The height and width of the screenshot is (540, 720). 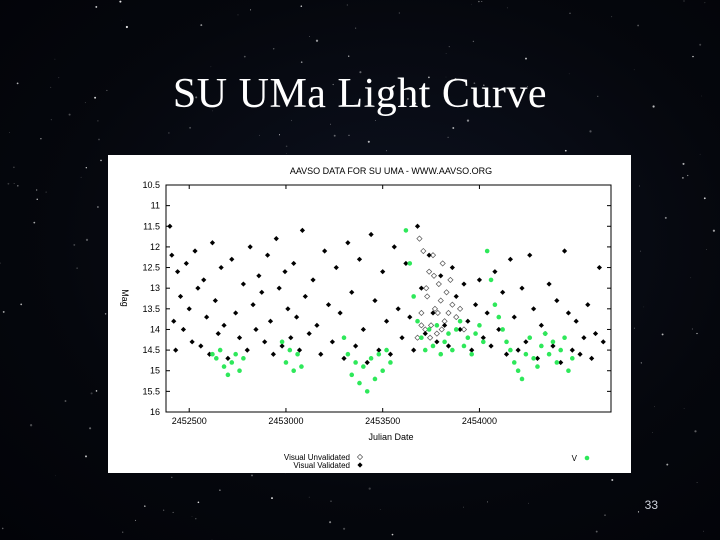 I want to click on x-tick-label: 2453500, so click(x=382, y=421).